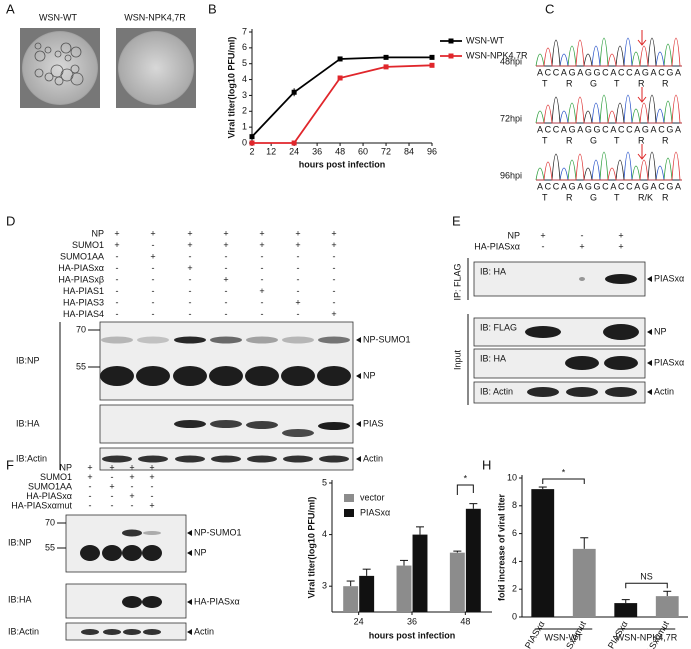 Image resolution: width=691 pixels, height=649 pixels. What do you see at coordinates (514, 505) in the screenshot?
I see `y-tick-label: 8` at bounding box center [514, 505].